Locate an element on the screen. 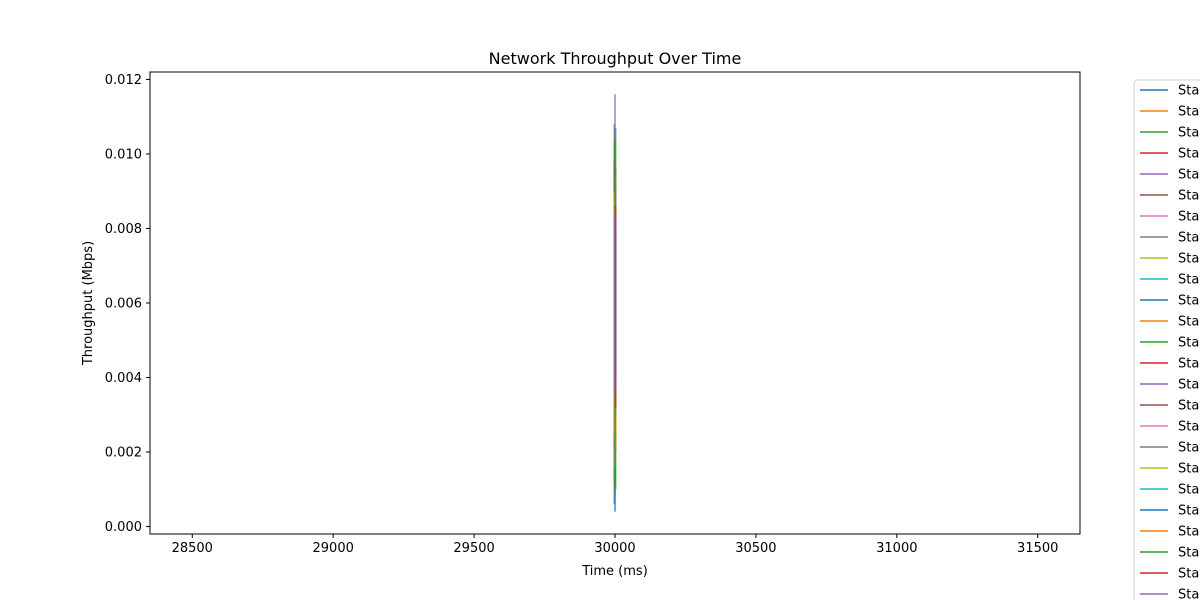 This screenshot has width=1200, height=600. y-tick-label: 0.010 is located at coordinates (123, 154).